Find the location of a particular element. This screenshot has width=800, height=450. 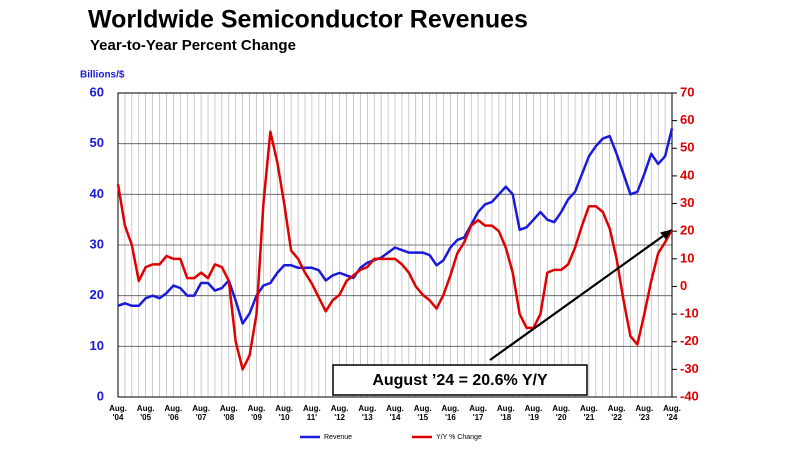

x-tick-label: Aug. '22 is located at coordinates (617, 413).